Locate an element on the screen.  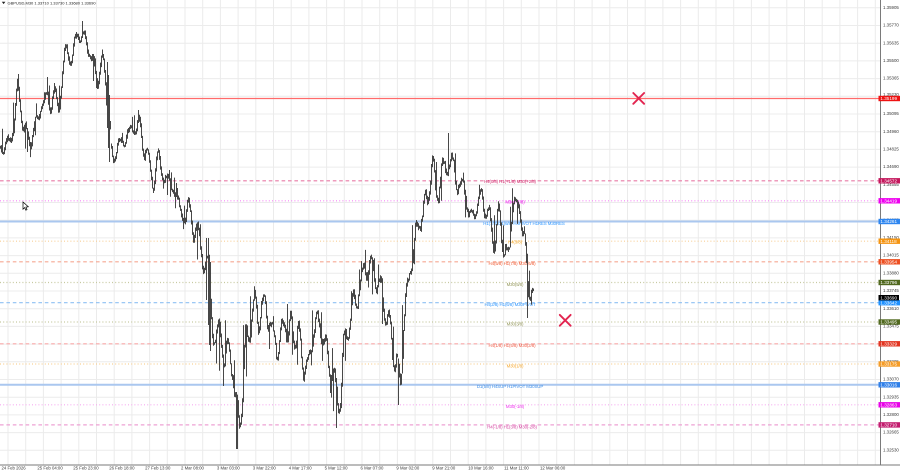
svg-text: 2 Mar 08:00 is located at coordinates (193, 468).